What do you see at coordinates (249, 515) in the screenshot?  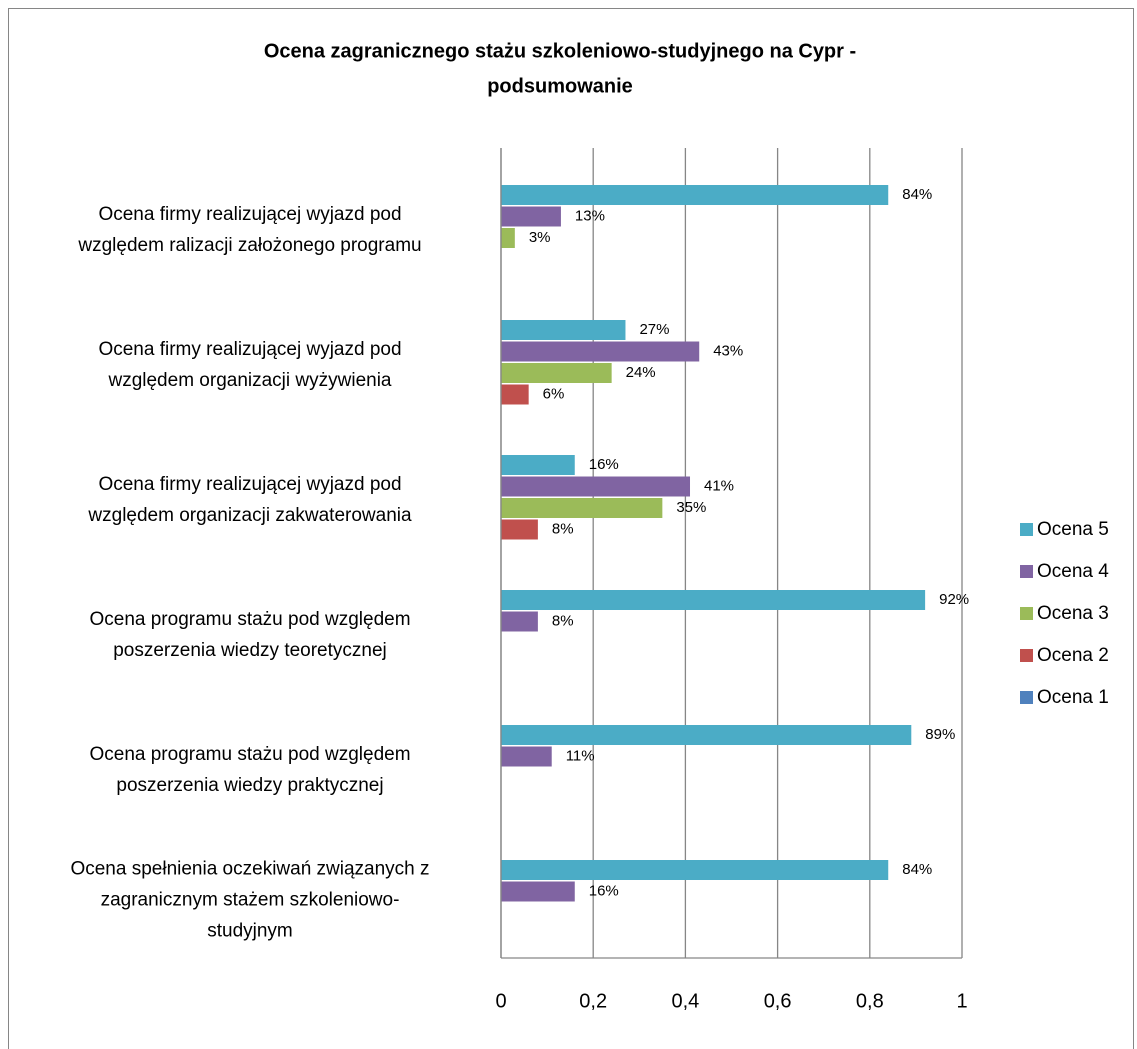 I see `category-label: względem organizacji zakwaterowania` at bounding box center [249, 515].